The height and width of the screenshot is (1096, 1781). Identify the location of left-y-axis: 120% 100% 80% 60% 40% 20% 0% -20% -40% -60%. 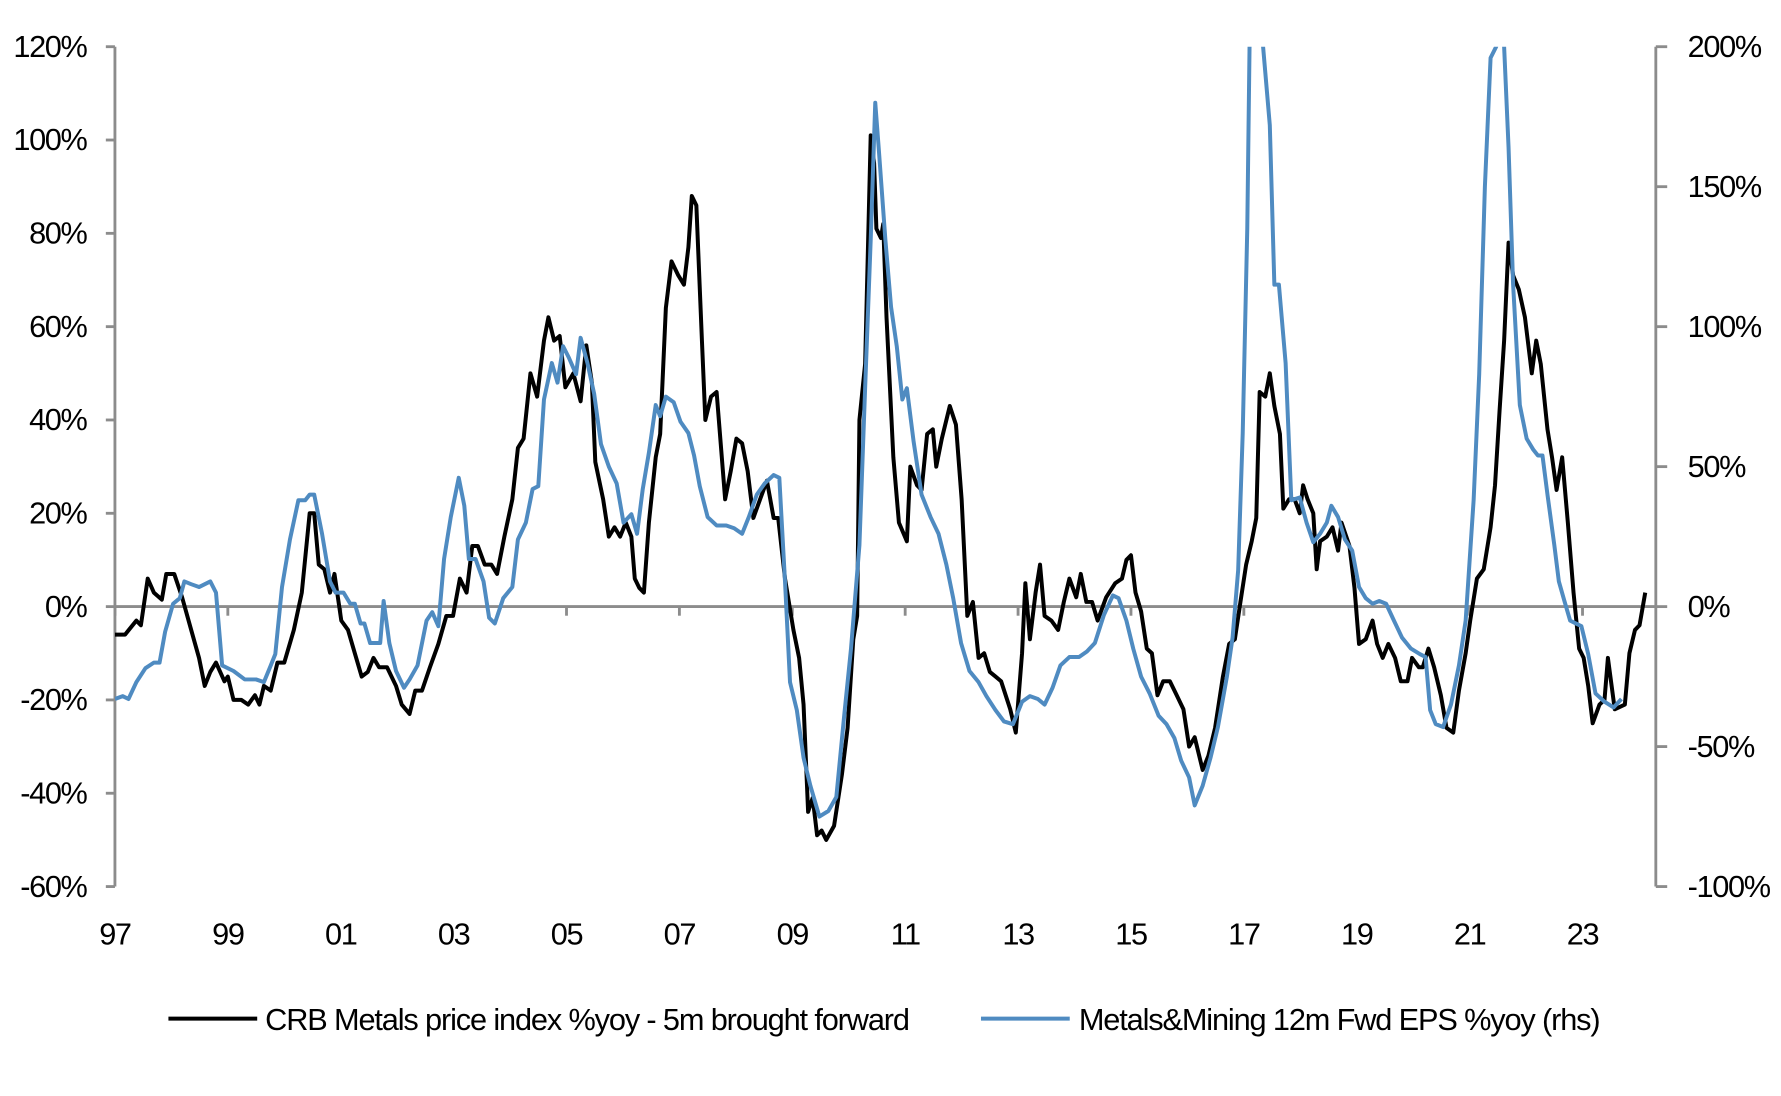
(65, 466).